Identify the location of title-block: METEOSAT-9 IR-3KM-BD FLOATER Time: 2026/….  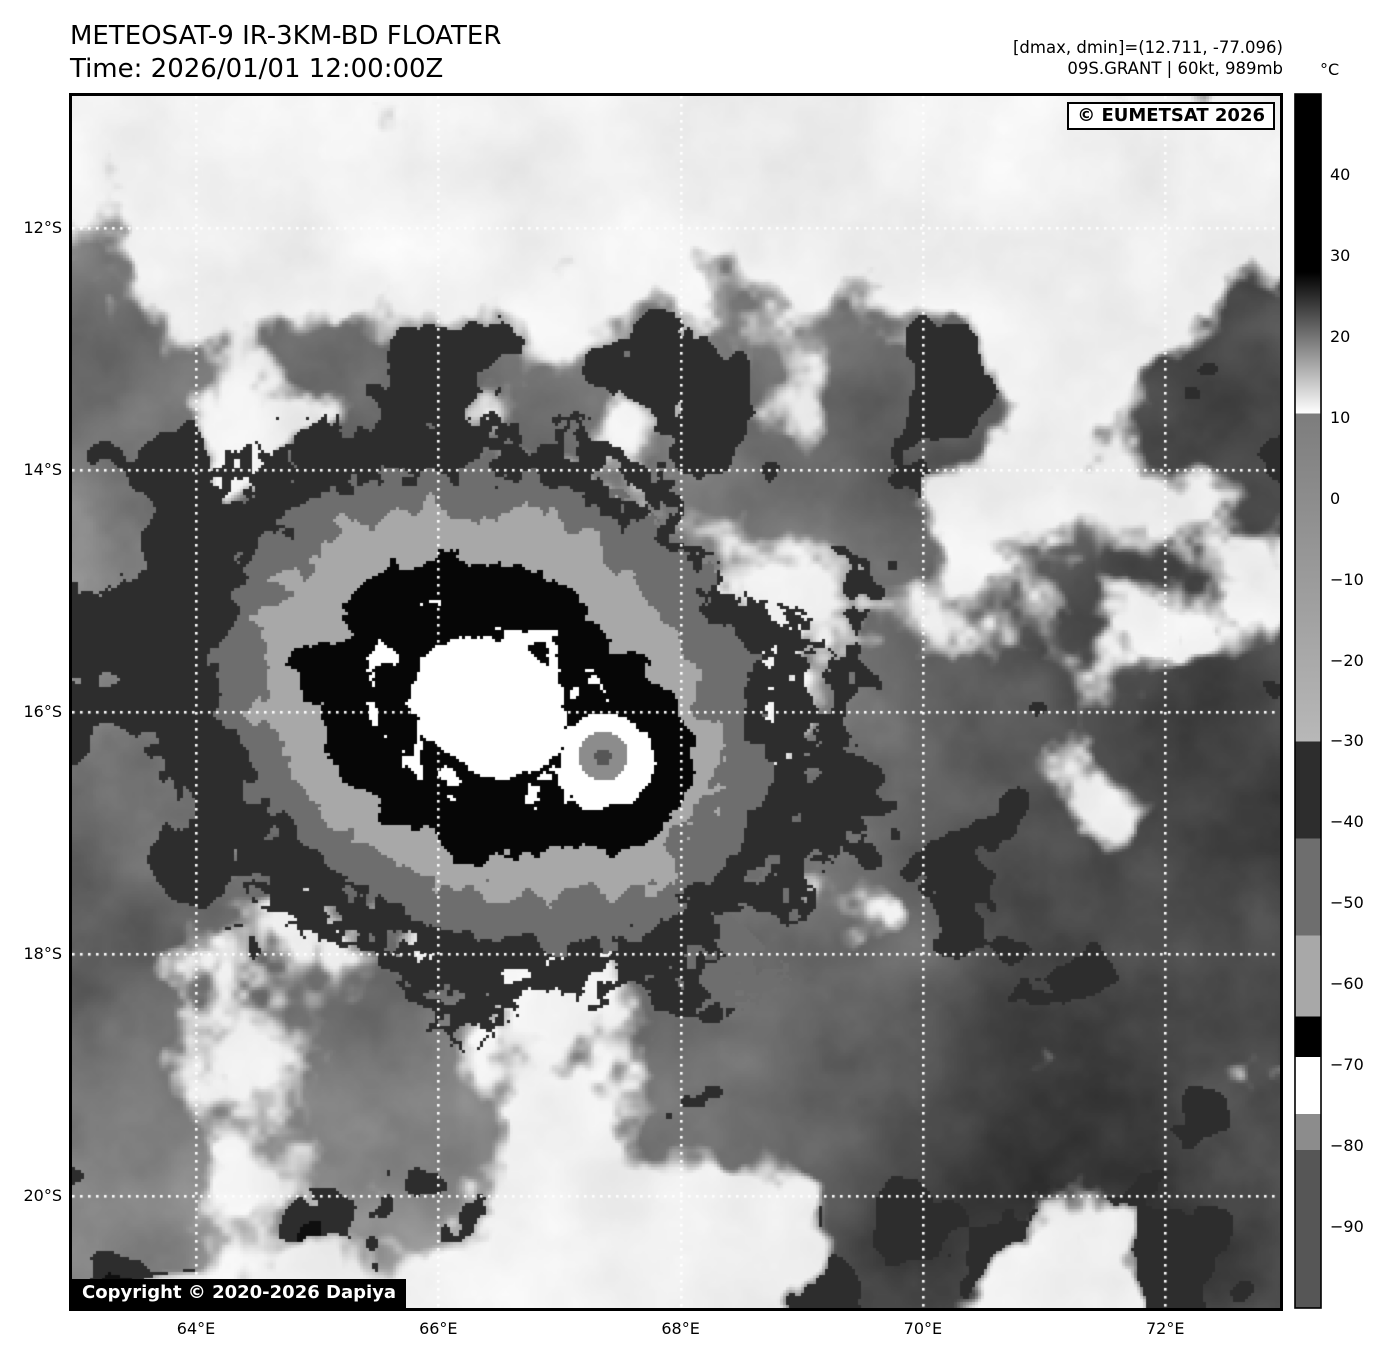
(285, 53).